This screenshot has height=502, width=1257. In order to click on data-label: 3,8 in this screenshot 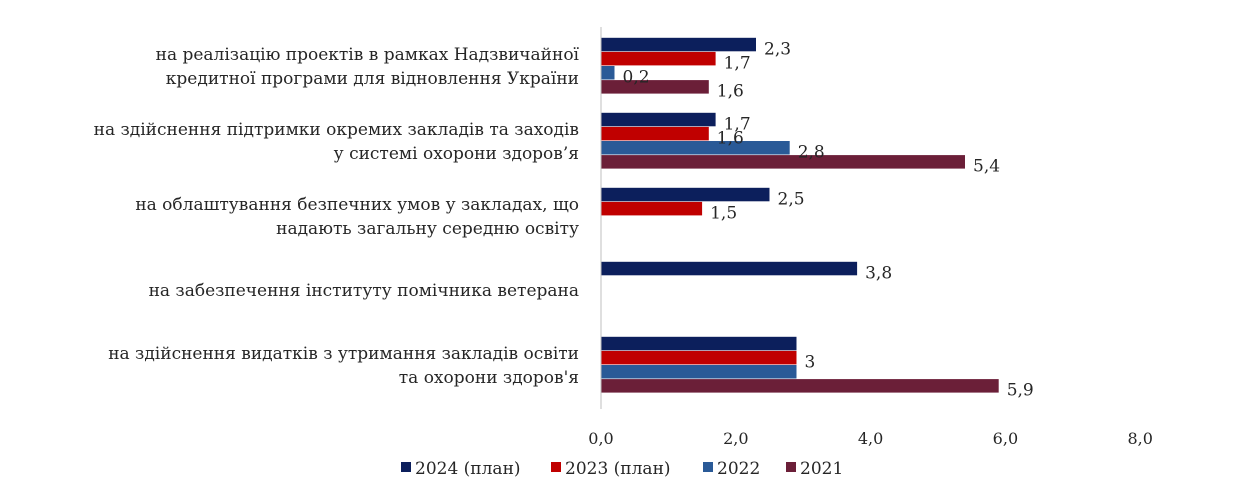, I will do `click(878, 273)`.